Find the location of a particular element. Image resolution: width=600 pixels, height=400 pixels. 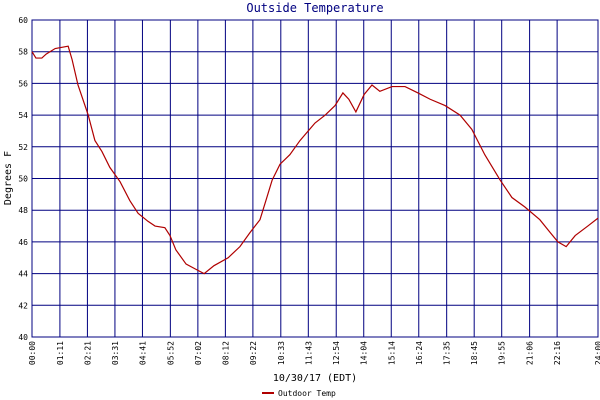

y-axis-label: Degrees F is located at coordinates (8, 178).